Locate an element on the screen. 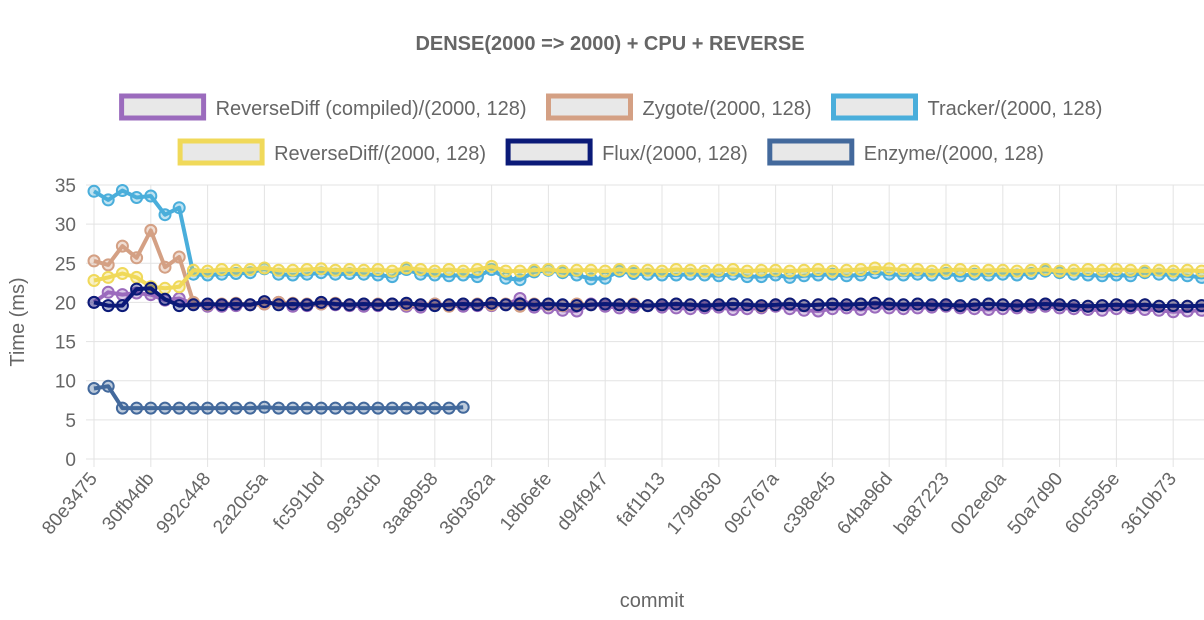 The width and height of the screenshot is (1204, 620). legend-label: Flux/(2000, 128) is located at coordinates (675, 154).